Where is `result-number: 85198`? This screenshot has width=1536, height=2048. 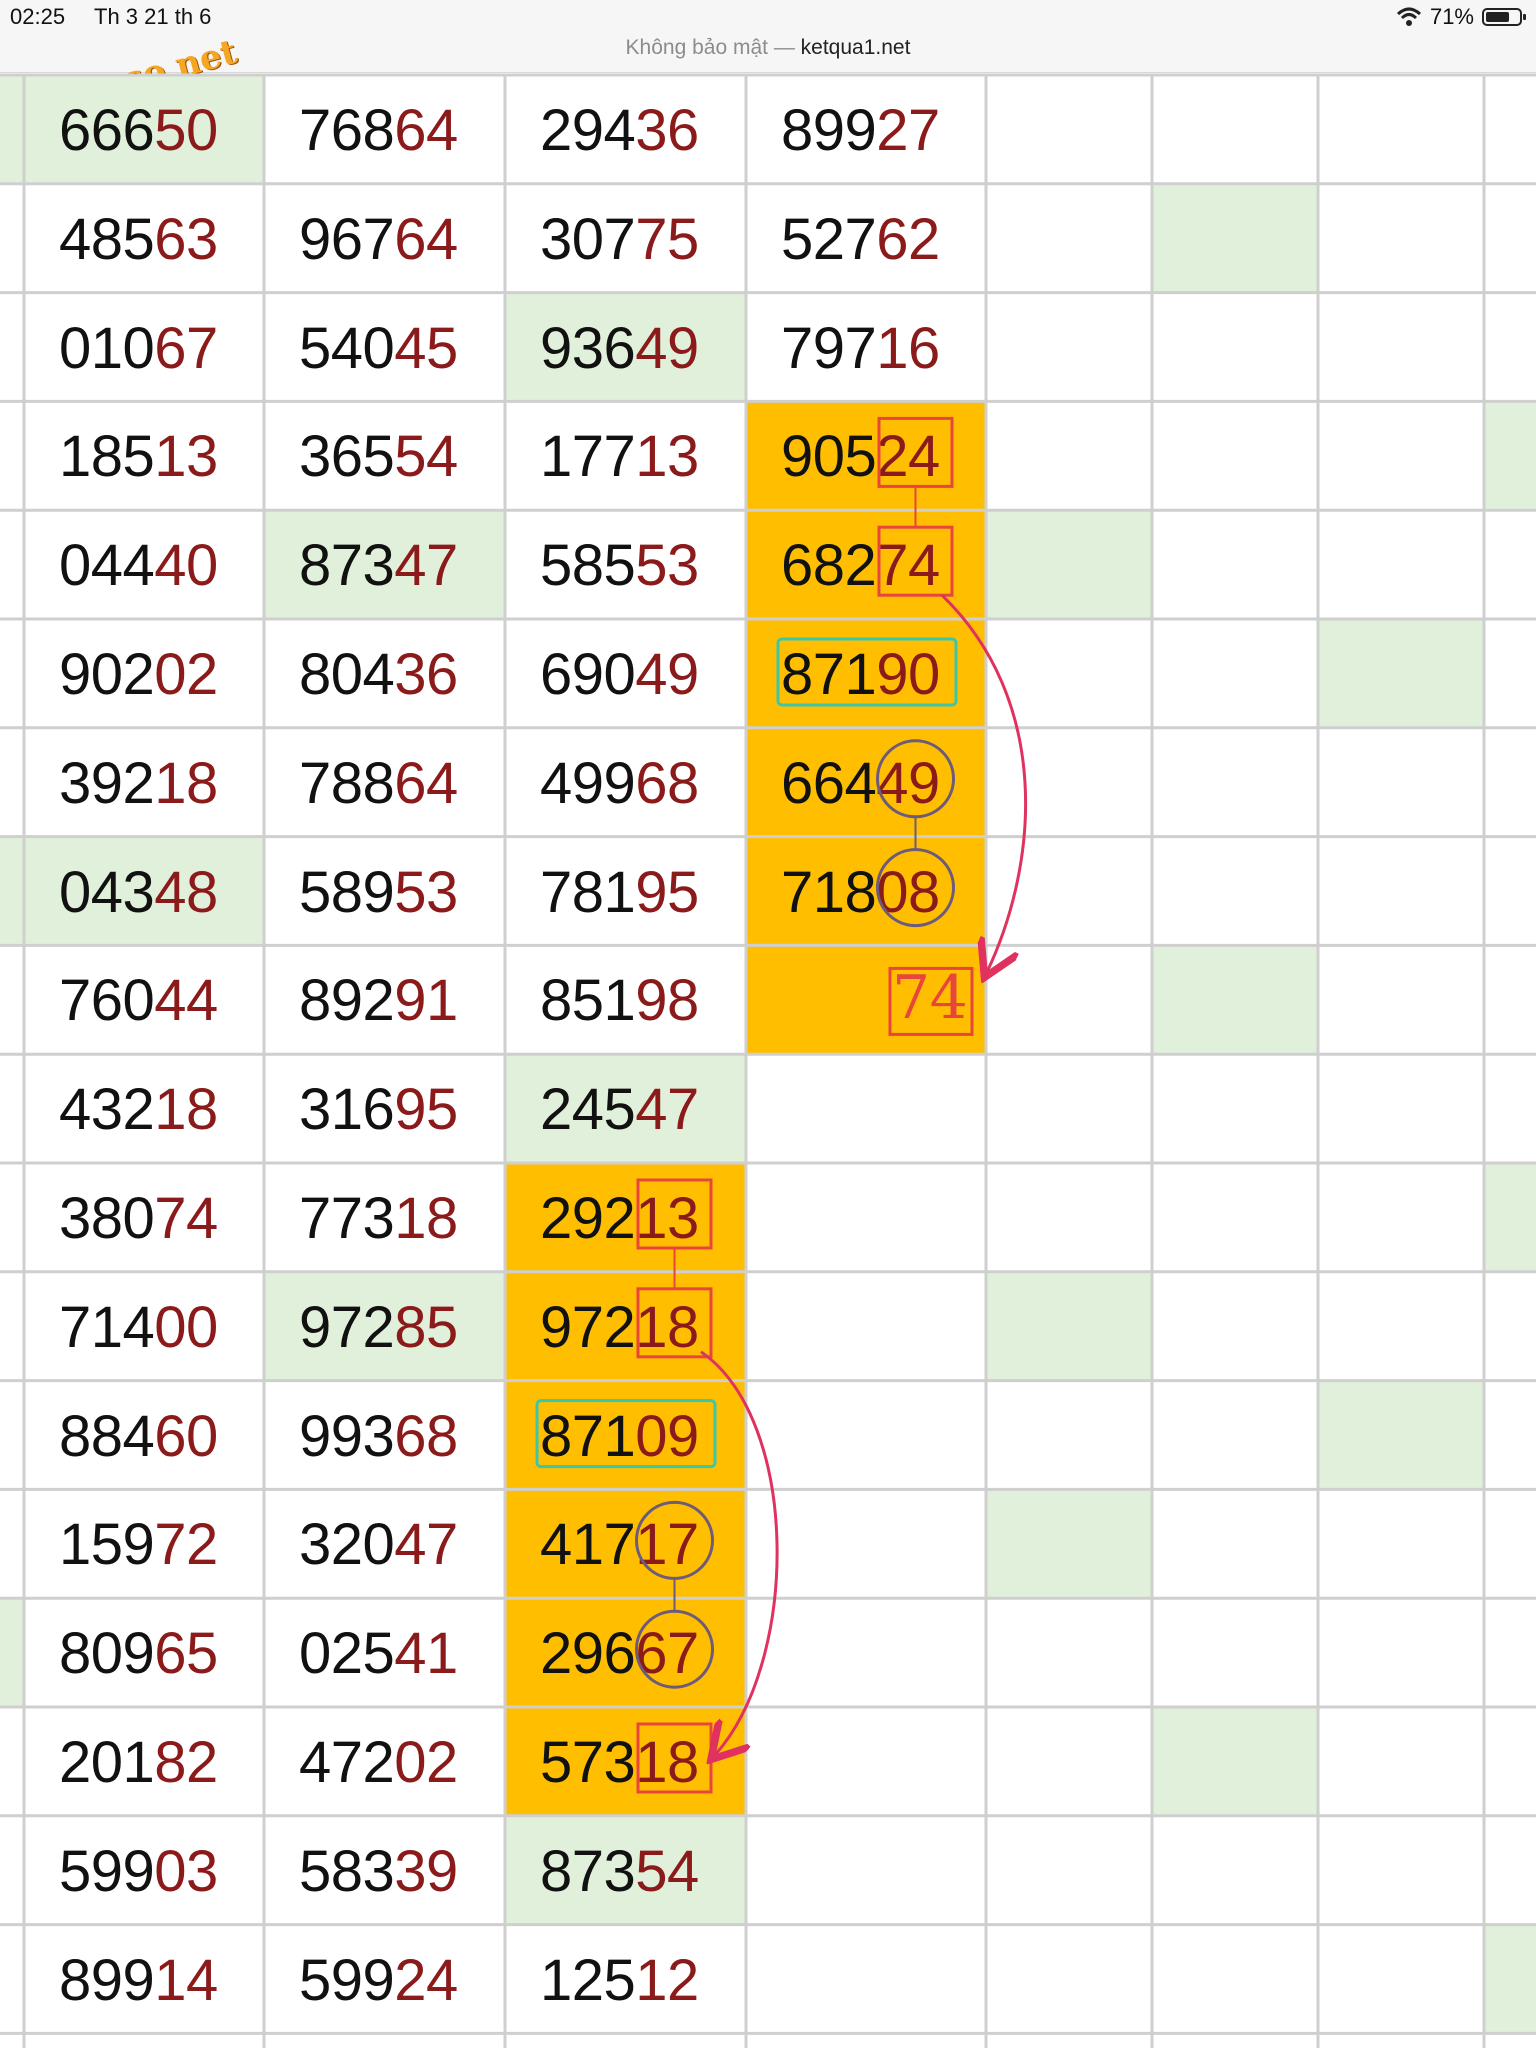
result-number: 85198 is located at coordinates (619, 1001).